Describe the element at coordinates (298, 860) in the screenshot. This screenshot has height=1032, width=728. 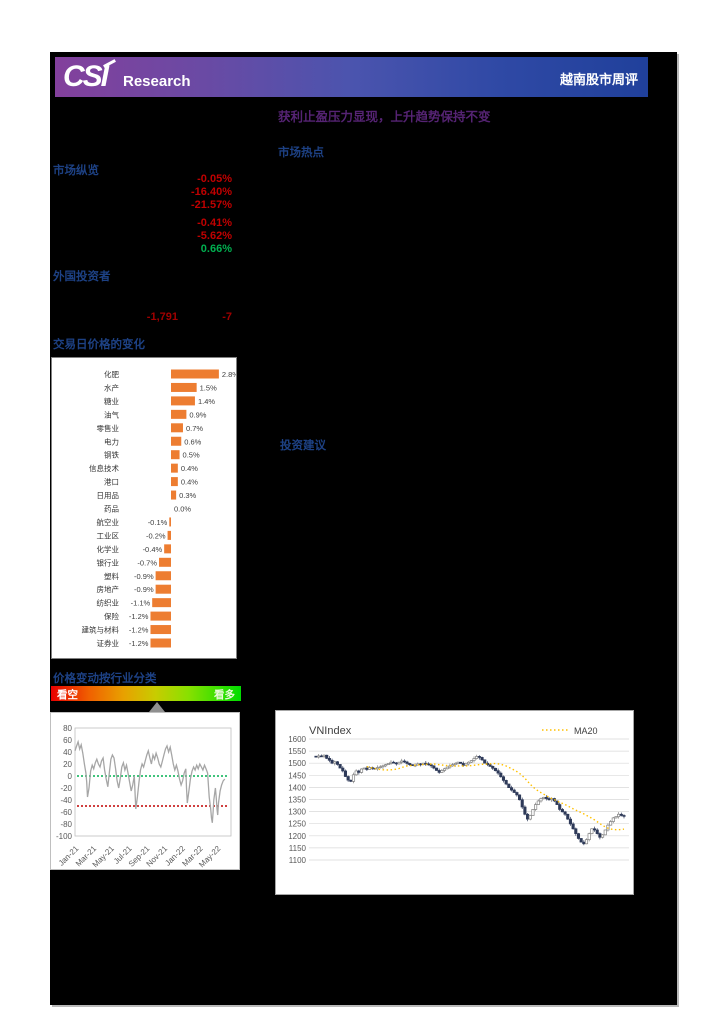
I see `svg-text: 1100` at that location.